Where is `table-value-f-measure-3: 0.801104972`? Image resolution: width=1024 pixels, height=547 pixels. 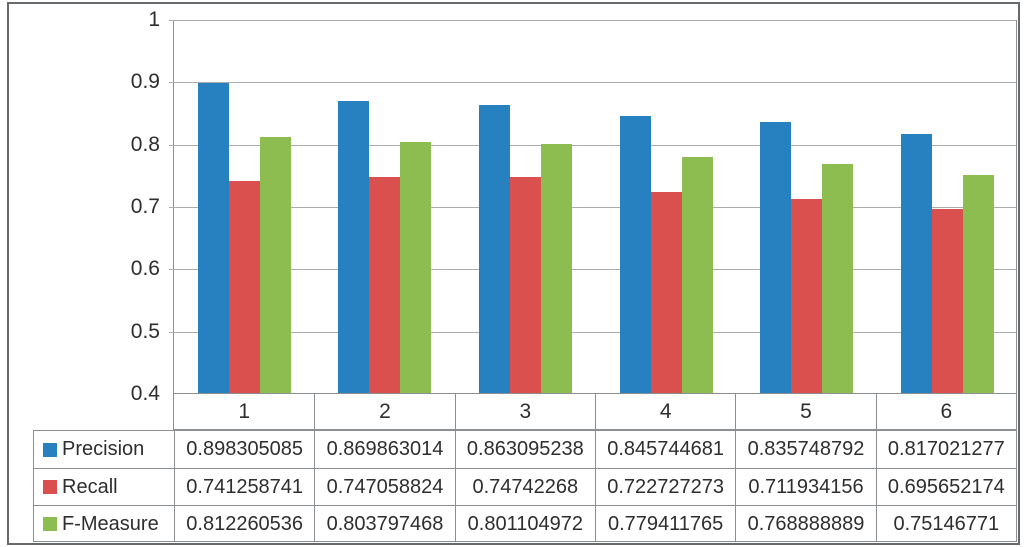
table-value-f-measure-3: 0.801104972 is located at coordinates (524, 523).